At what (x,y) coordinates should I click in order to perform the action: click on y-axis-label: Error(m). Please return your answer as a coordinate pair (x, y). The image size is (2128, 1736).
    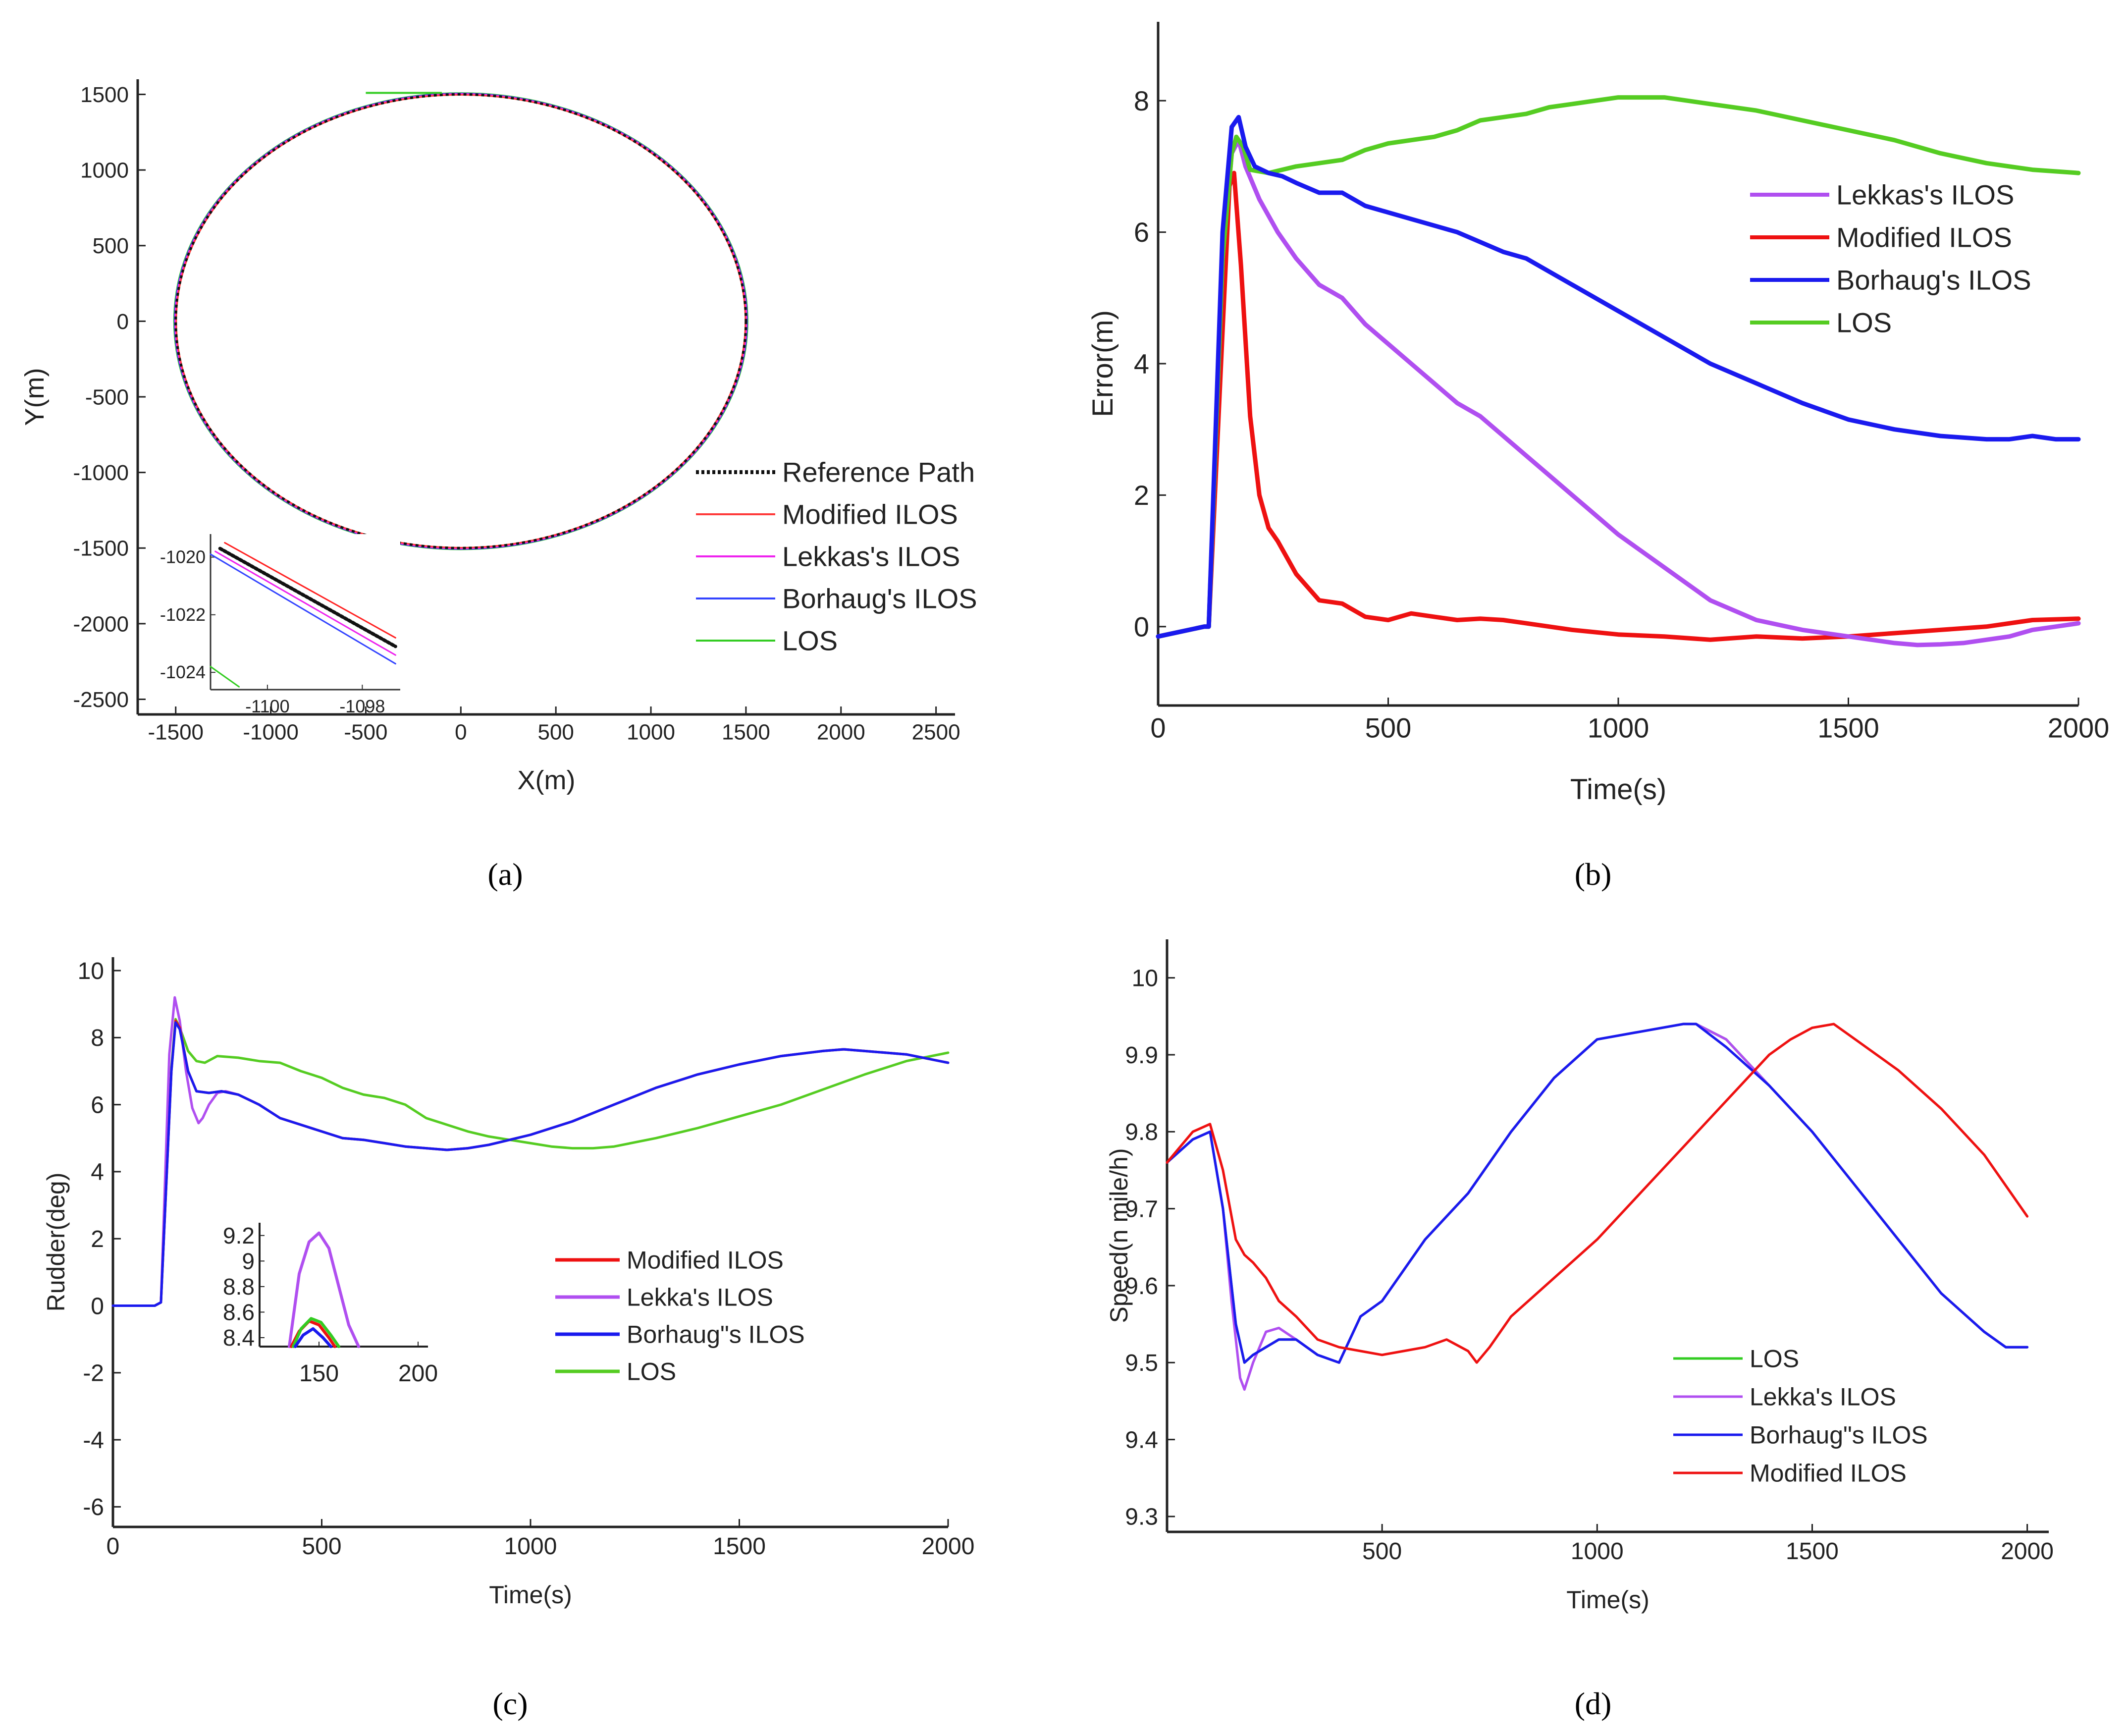
    Looking at the image, I should click on (1103, 363).